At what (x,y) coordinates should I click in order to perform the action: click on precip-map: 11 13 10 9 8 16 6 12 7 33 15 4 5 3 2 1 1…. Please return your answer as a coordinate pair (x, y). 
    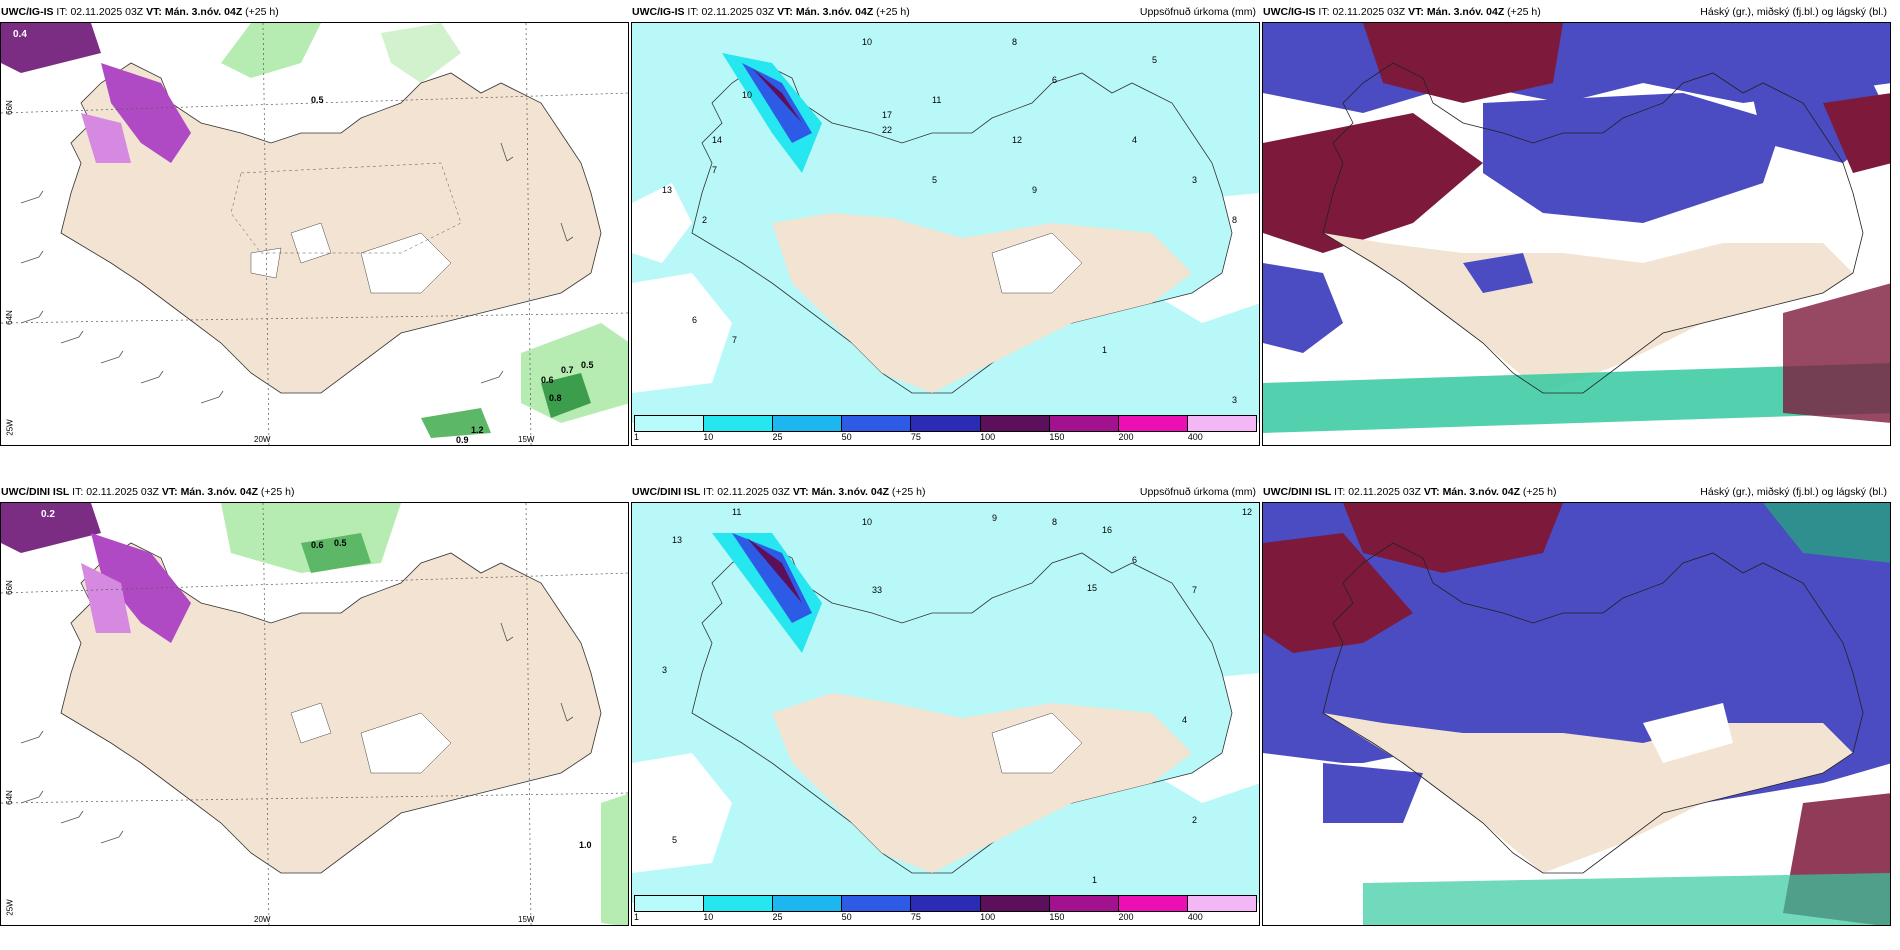
    Looking at the image, I should click on (945, 714).